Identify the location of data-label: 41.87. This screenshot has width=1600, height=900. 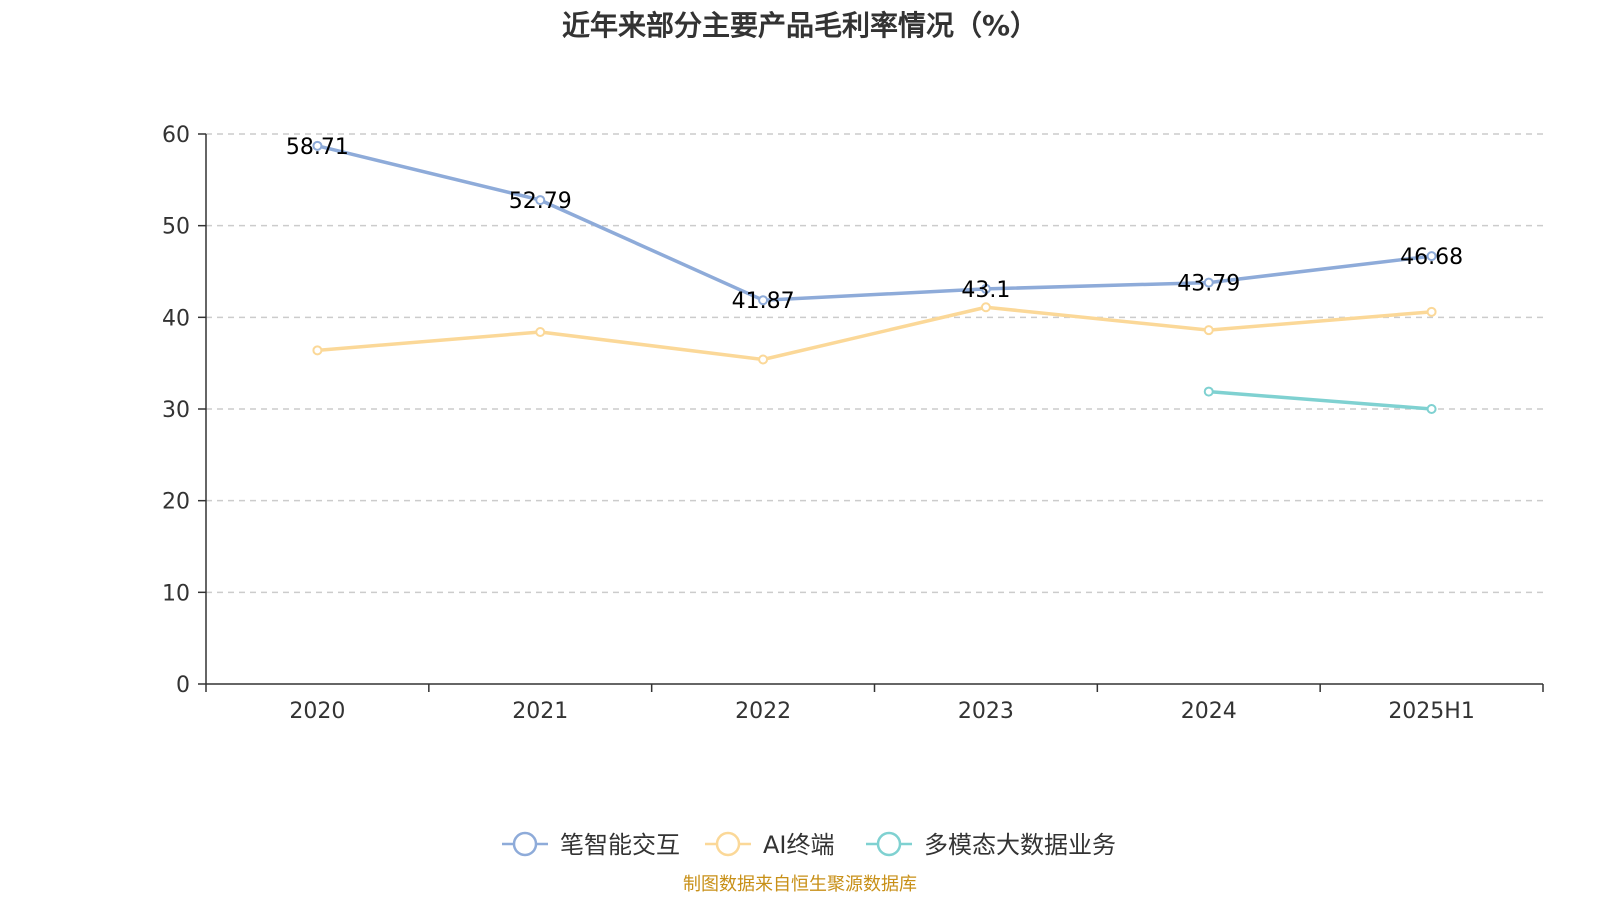
(763, 301).